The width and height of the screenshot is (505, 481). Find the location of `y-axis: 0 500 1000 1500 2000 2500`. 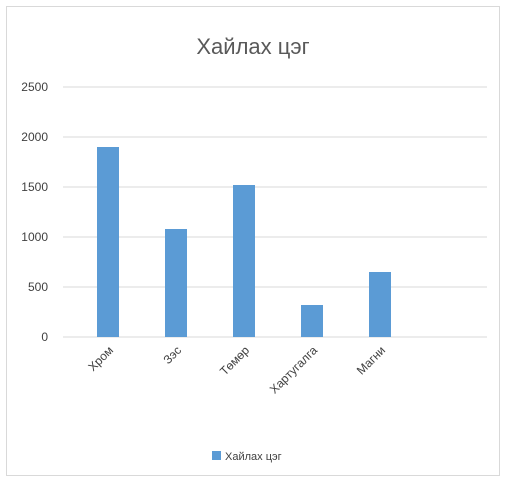

y-axis: 0 500 1000 1500 2000 2500 is located at coordinates (34, 212).